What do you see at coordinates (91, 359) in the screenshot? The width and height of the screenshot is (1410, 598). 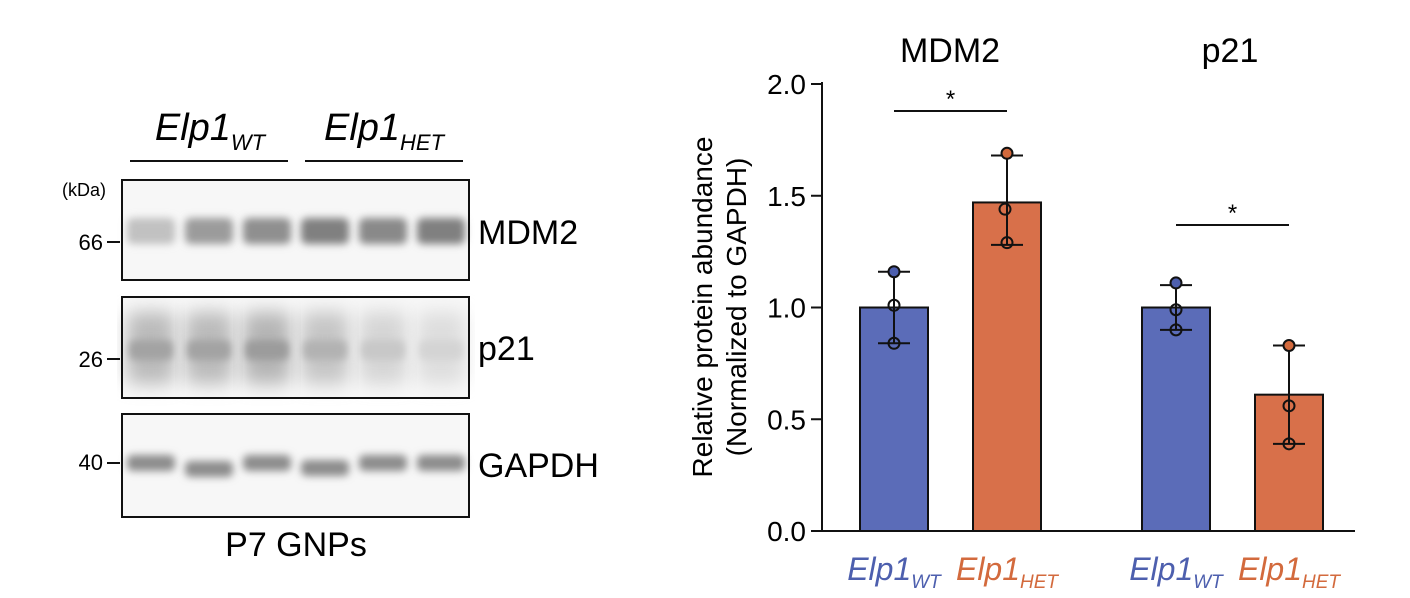 I see `blot-kda-26: 26` at bounding box center [91, 359].